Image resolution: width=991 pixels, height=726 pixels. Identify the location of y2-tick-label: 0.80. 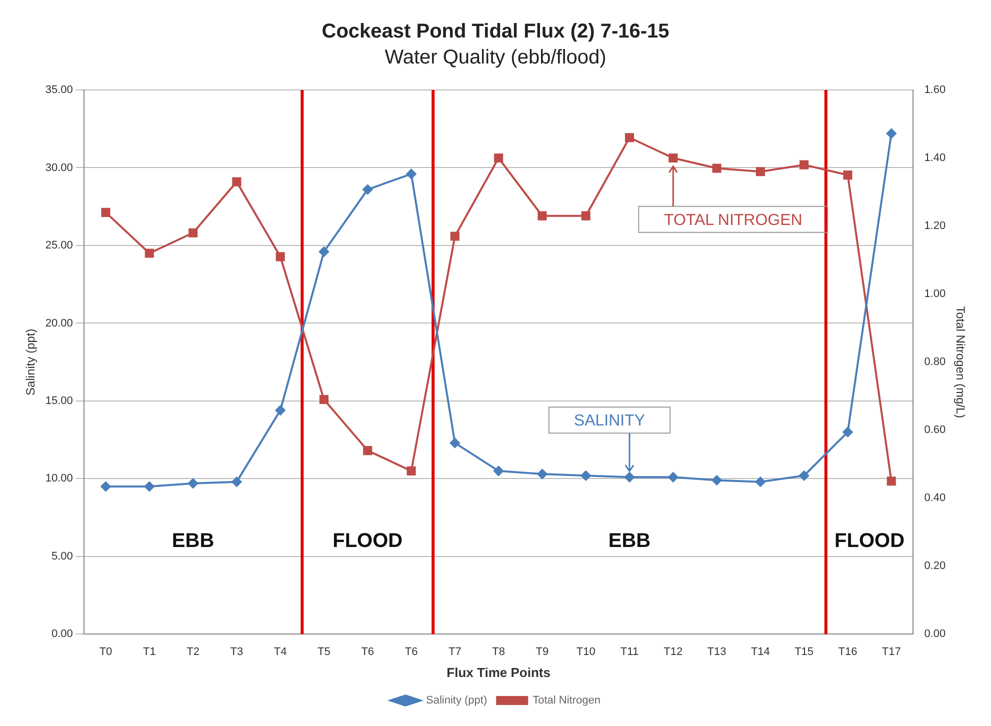
(935, 362).